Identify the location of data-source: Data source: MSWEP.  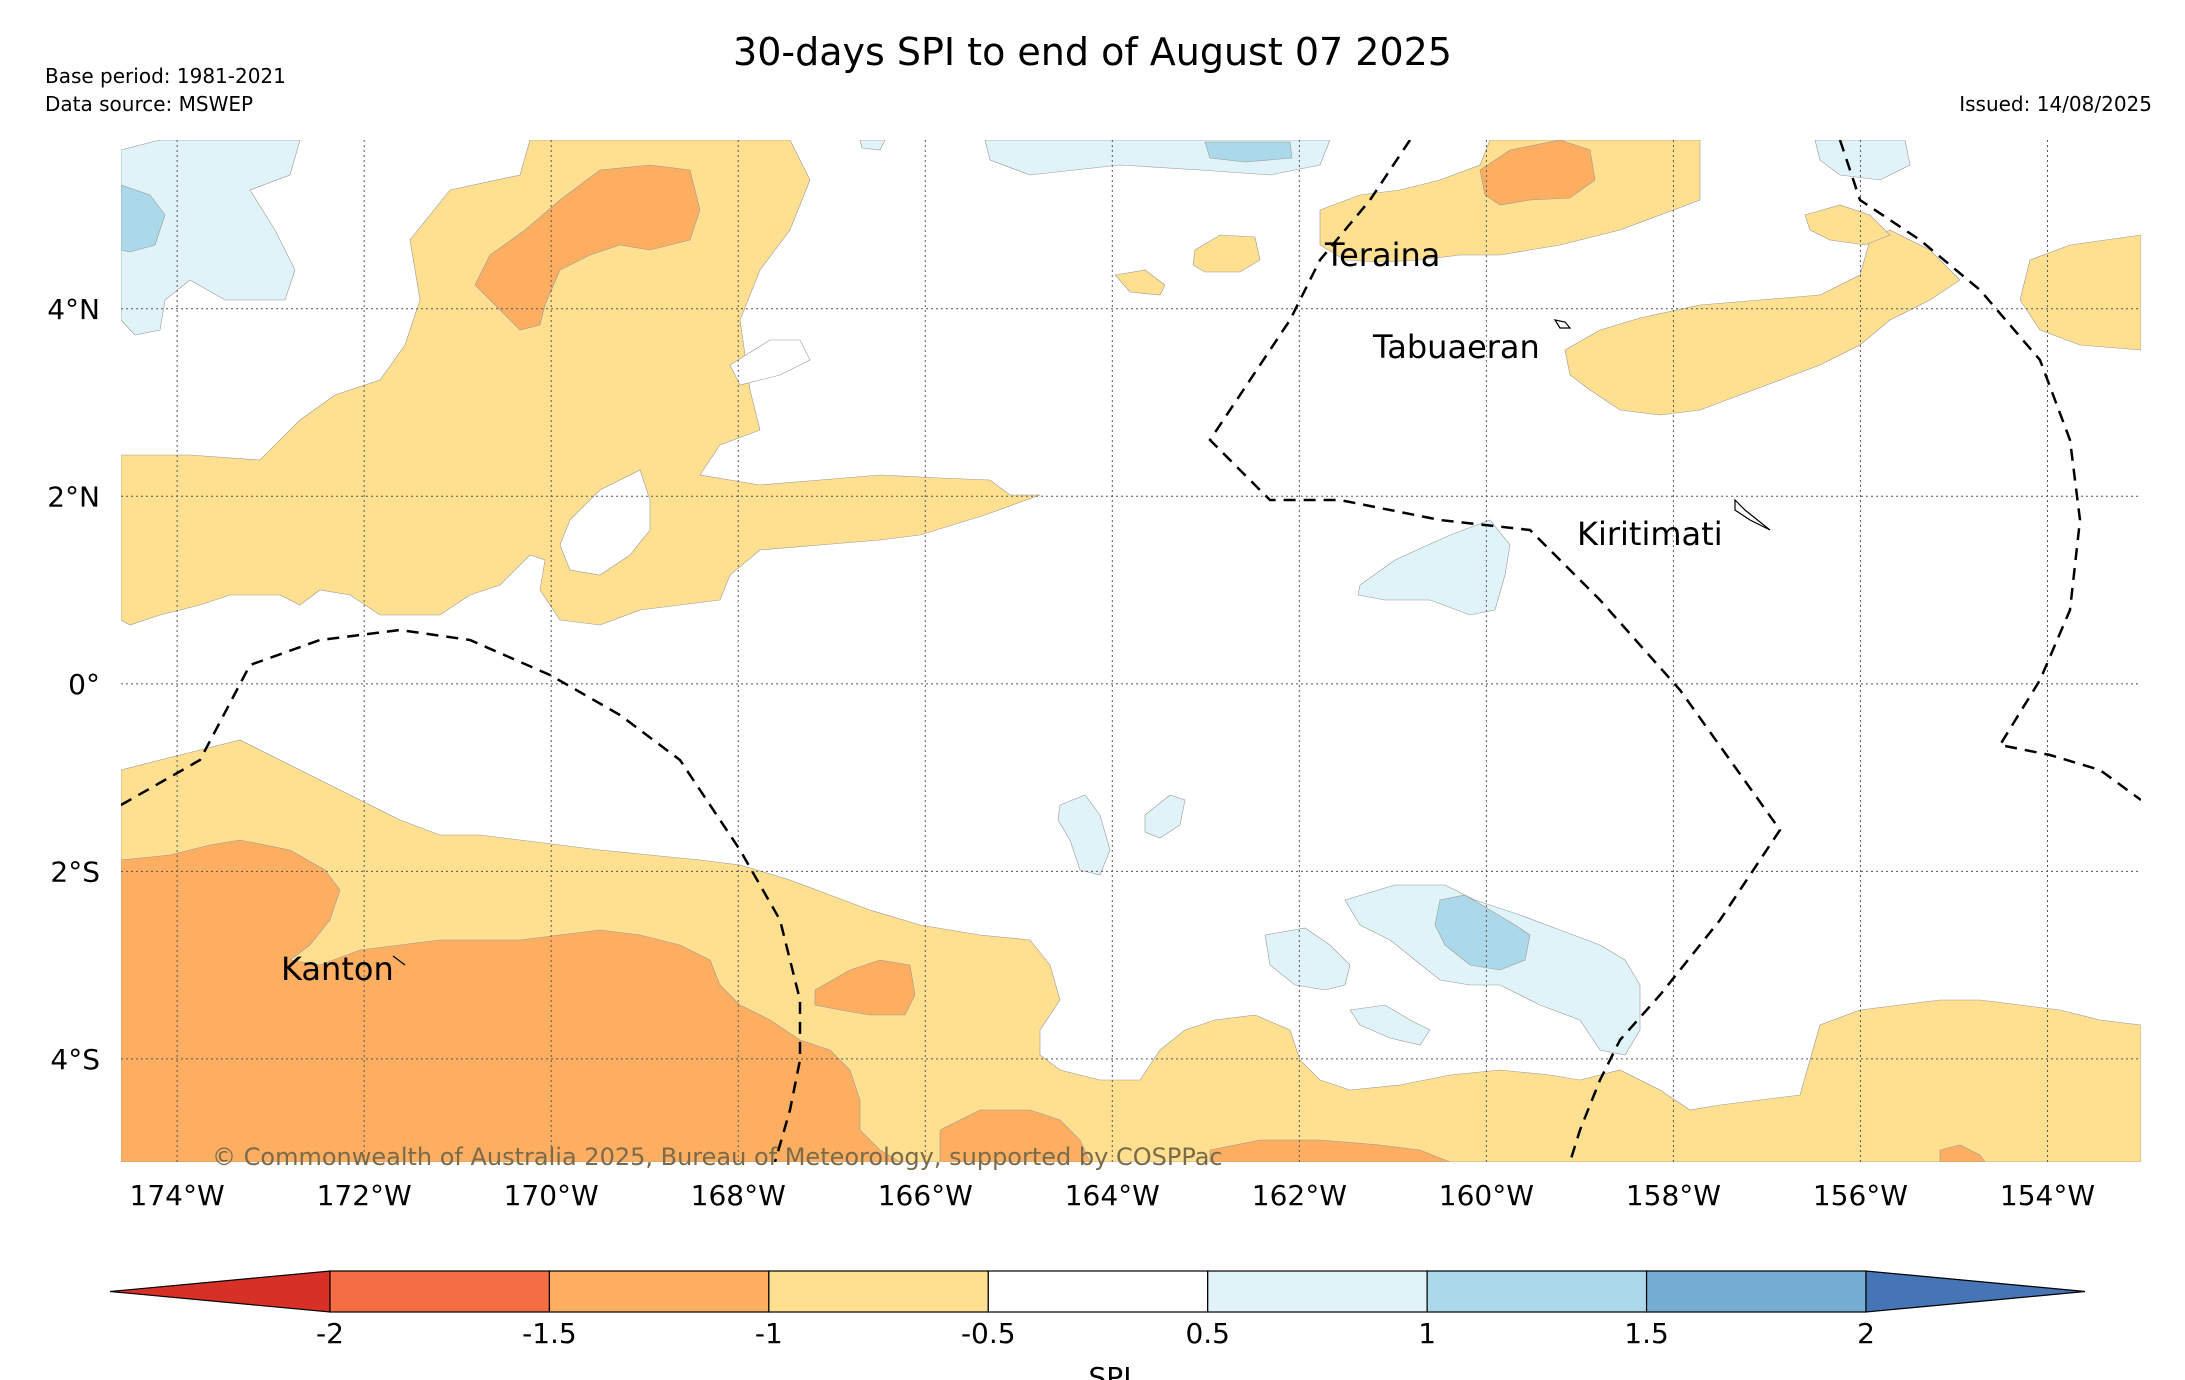
(149, 104).